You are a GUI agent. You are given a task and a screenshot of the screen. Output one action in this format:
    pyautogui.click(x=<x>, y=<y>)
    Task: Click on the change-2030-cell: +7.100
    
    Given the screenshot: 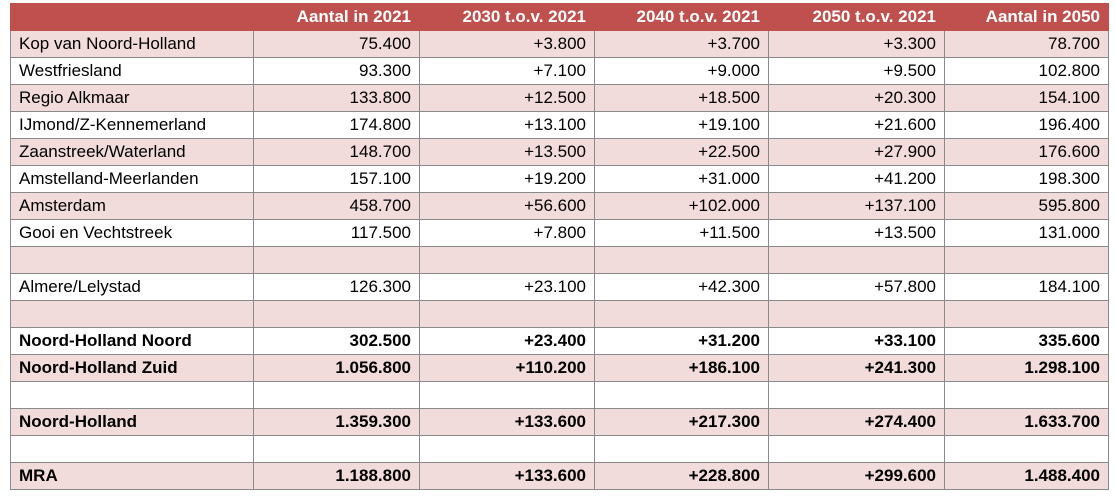 What is the action you would take?
    pyautogui.click(x=507, y=71)
    